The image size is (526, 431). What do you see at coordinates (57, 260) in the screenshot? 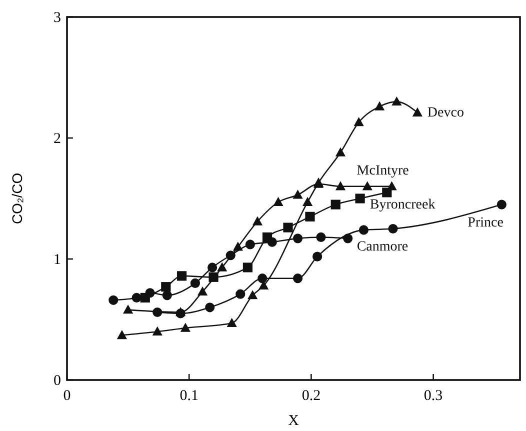
I see `y-tick-label: 1` at bounding box center [57, 260].